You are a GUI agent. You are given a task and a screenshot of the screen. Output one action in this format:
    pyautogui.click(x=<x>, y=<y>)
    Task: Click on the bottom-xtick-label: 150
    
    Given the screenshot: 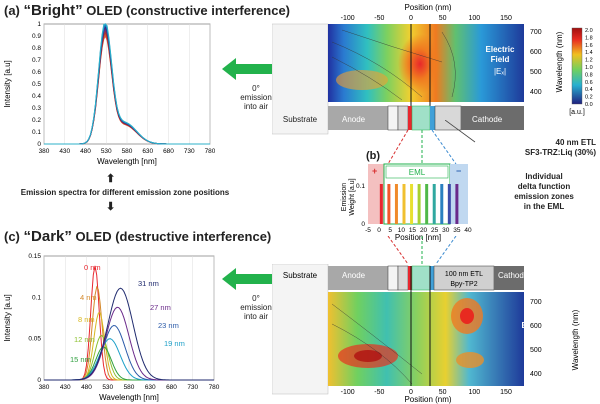 What is the action you would take?
    pyautogui.click(x=506, y=392)
    